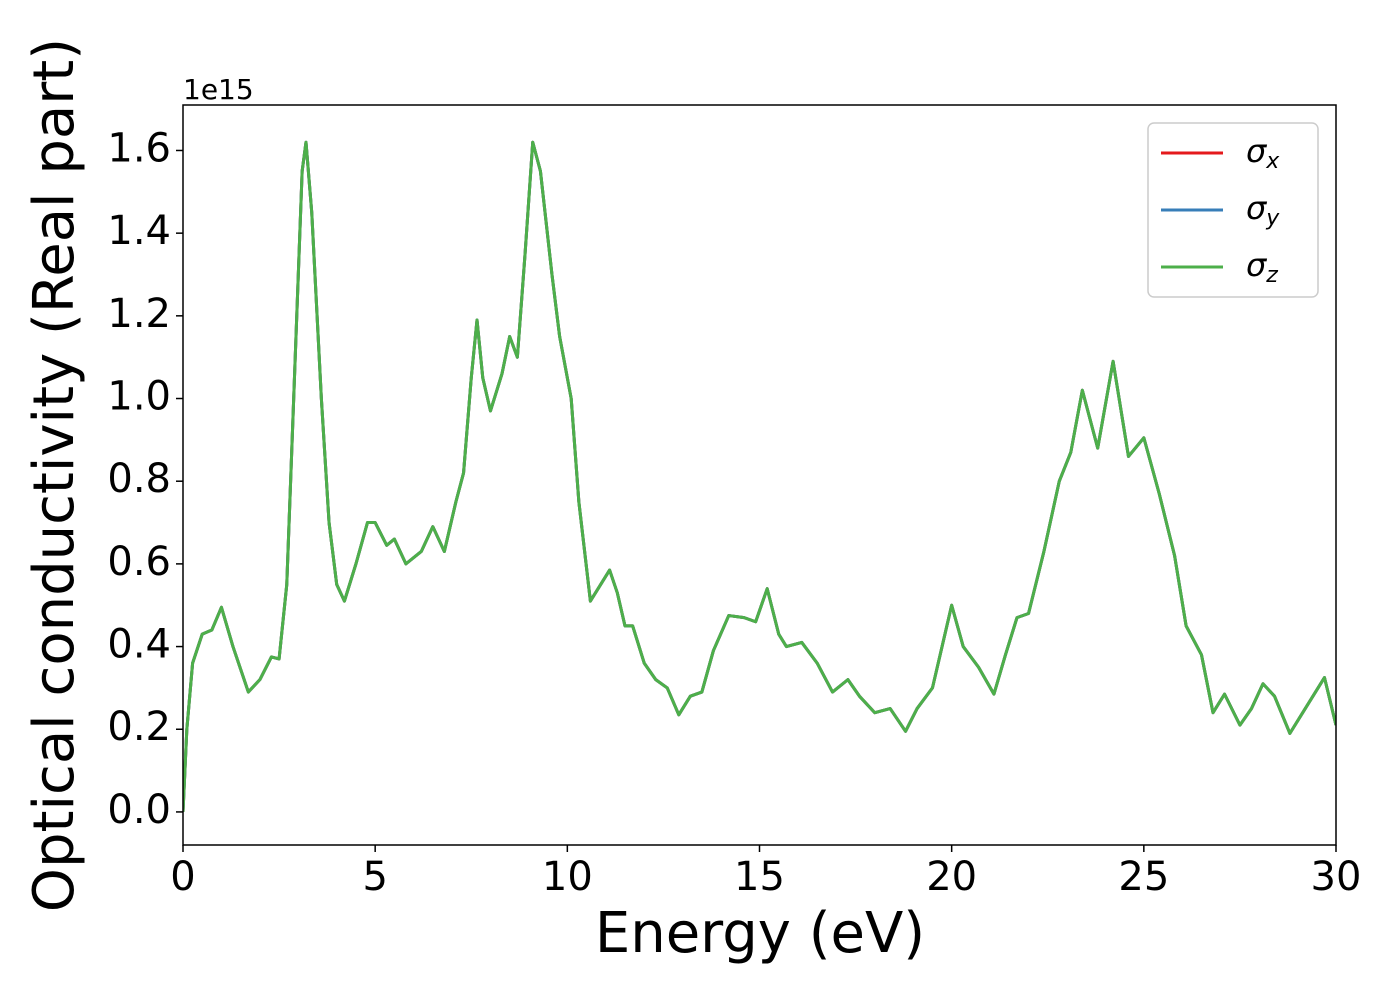 The width and height of the screenshot is (1400, 1000). Describe the element at coordinates (139, 231) in the screenshot. I see `y-tick-label: 1.4` at that location.